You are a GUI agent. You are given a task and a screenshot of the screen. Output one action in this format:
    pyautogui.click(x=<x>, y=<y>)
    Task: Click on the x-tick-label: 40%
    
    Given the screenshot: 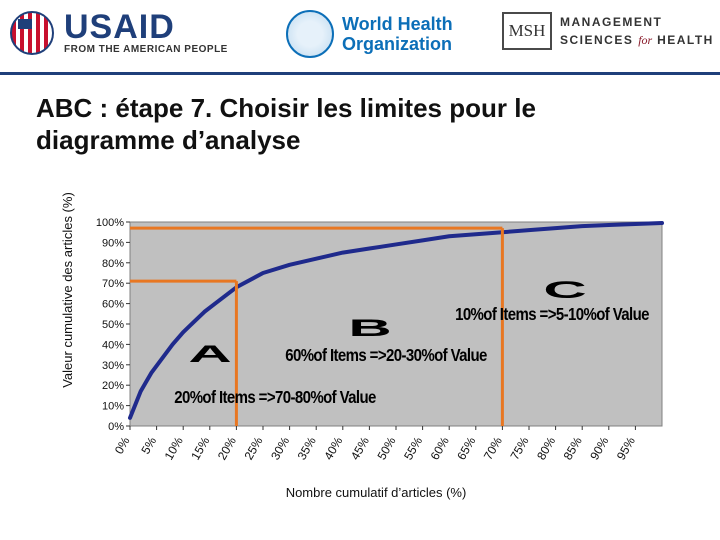 What is the action you would take?
    pyautogui.click(x=333, y=448)
    